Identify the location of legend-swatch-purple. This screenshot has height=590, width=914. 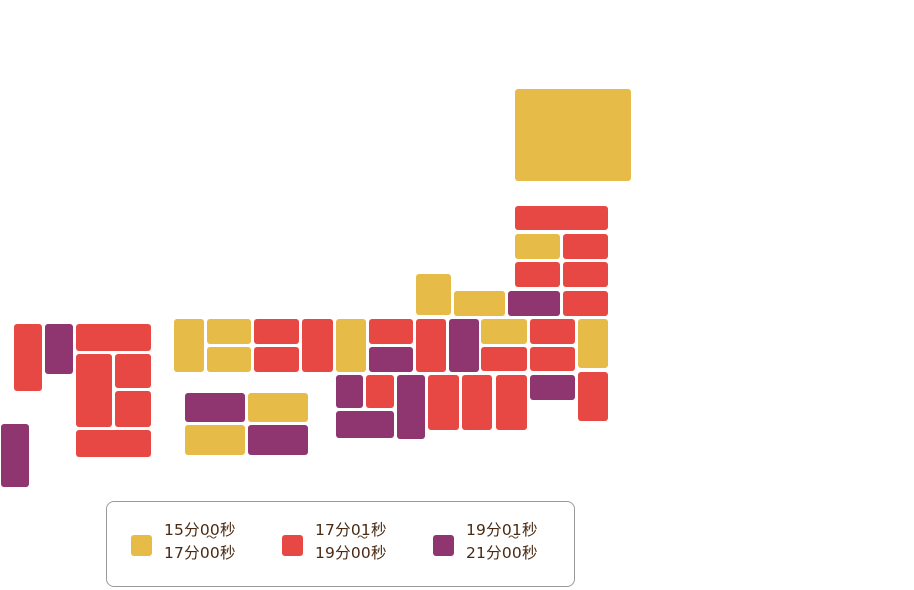
(443, 545).